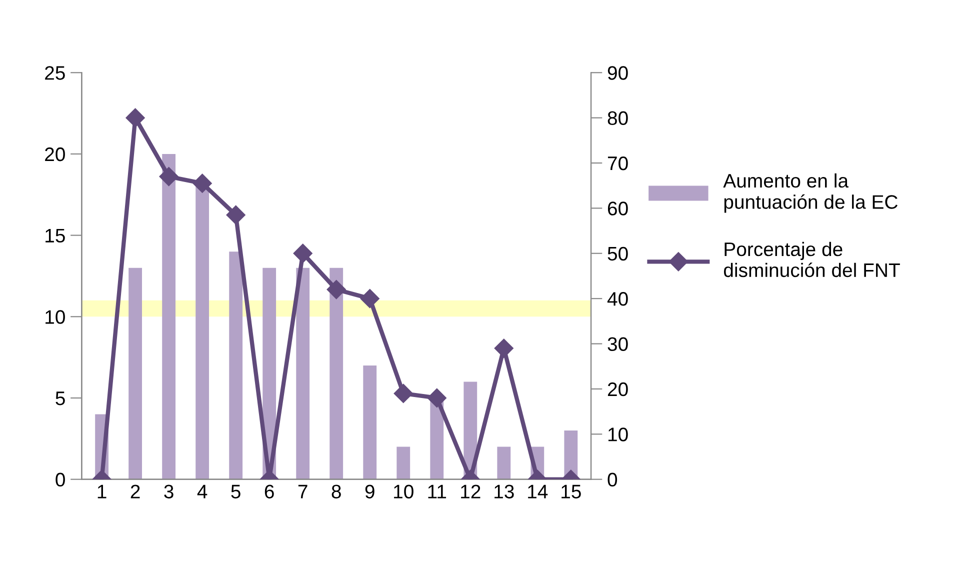 The image size is (961, 581). What do you see at coordinates (618, 163) in the screenshot?
I see `y2-tick-label: 70` at bounding box center [618, 163].